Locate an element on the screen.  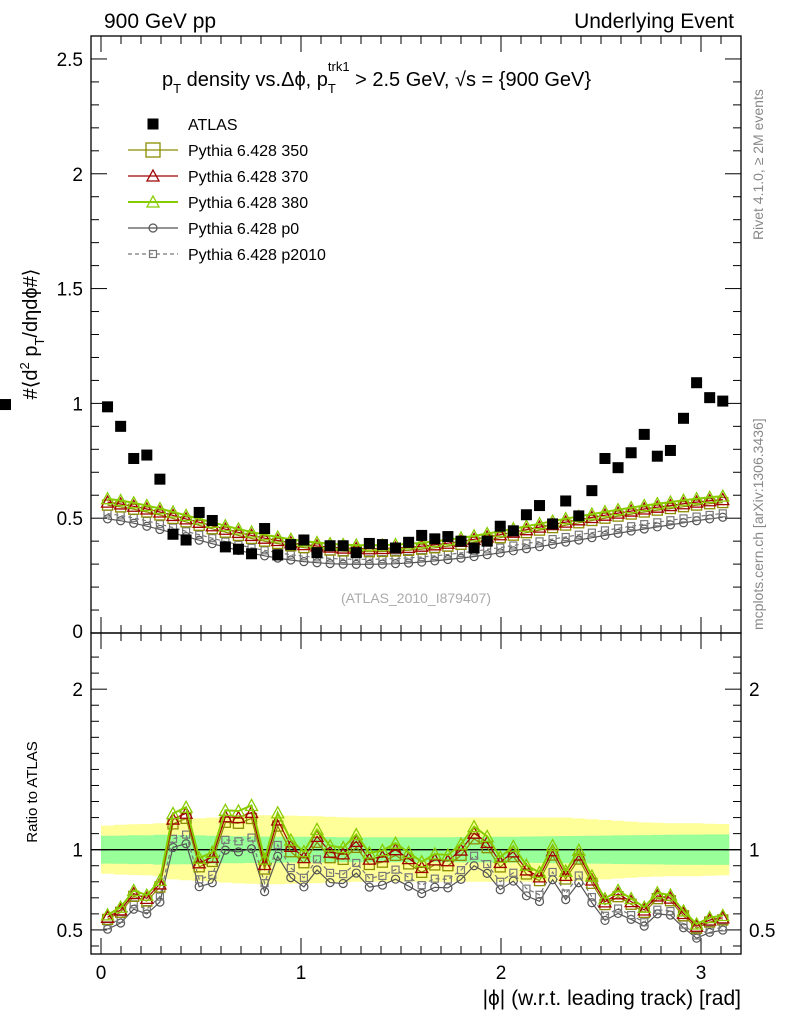
legend-marker is located at coordinates (153, 254).